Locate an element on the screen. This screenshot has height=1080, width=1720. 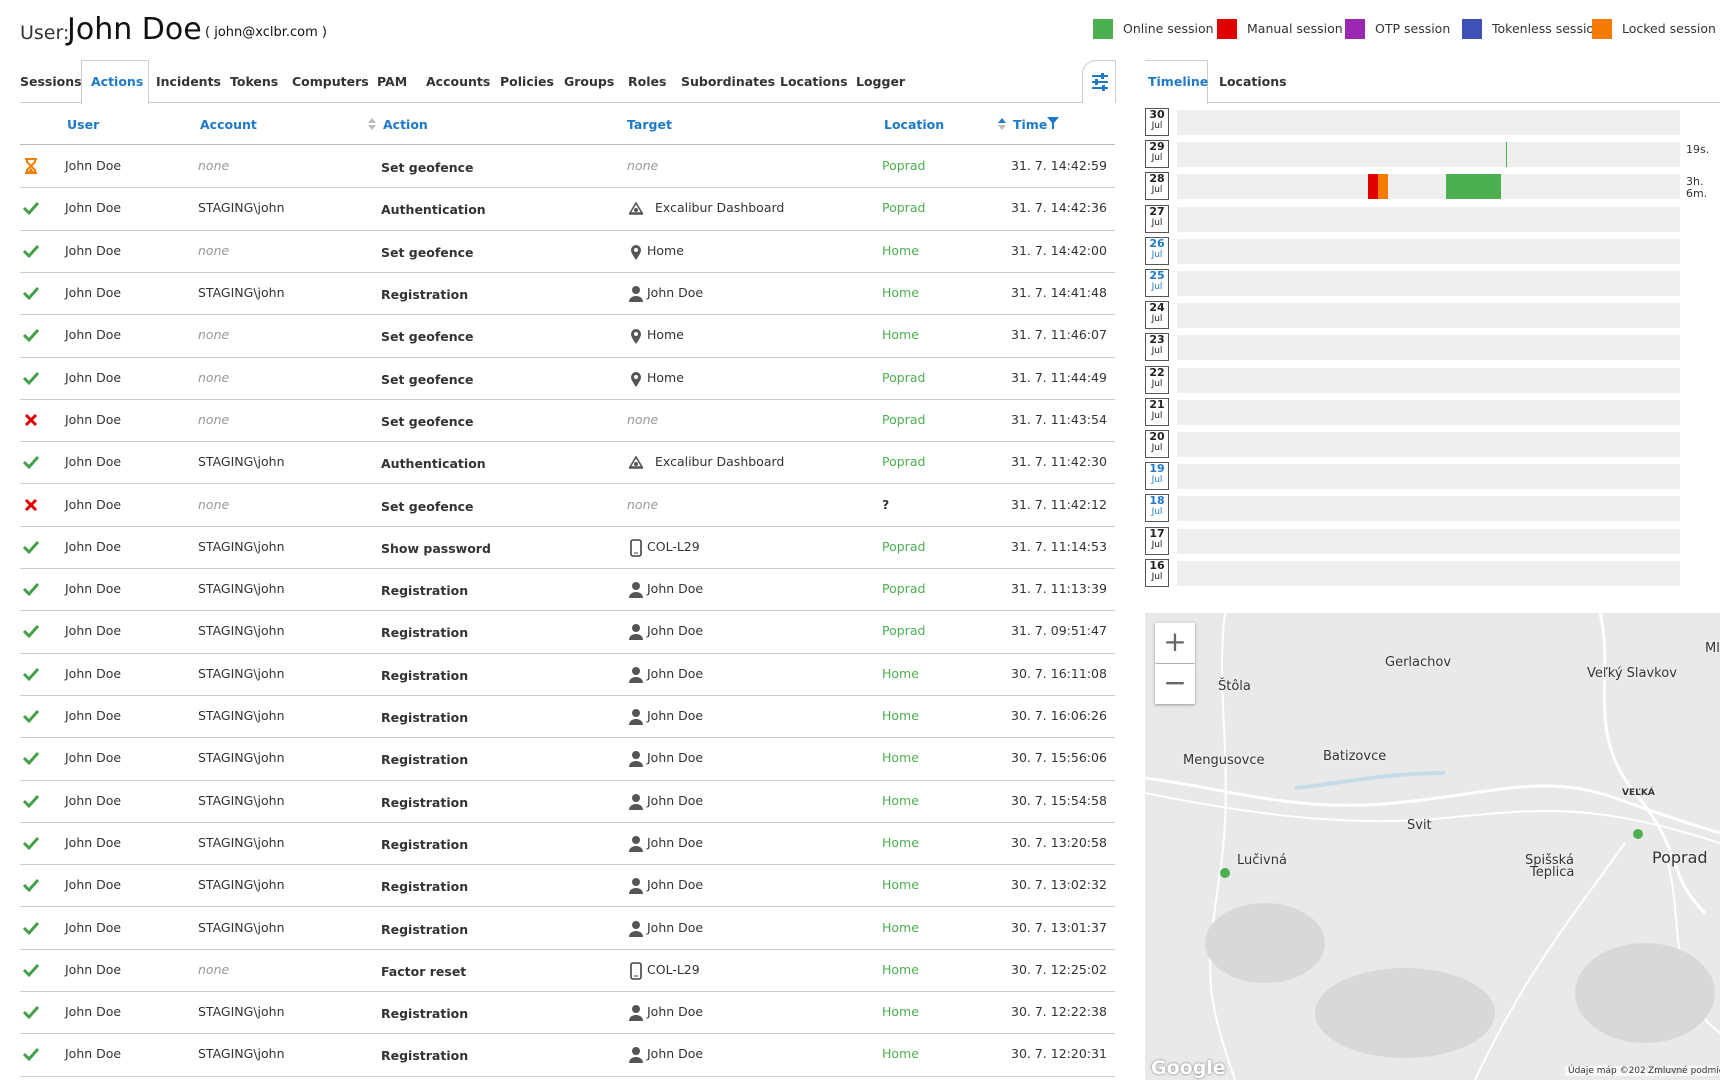
day-number: 22 is located at coordinates (1157, 372).